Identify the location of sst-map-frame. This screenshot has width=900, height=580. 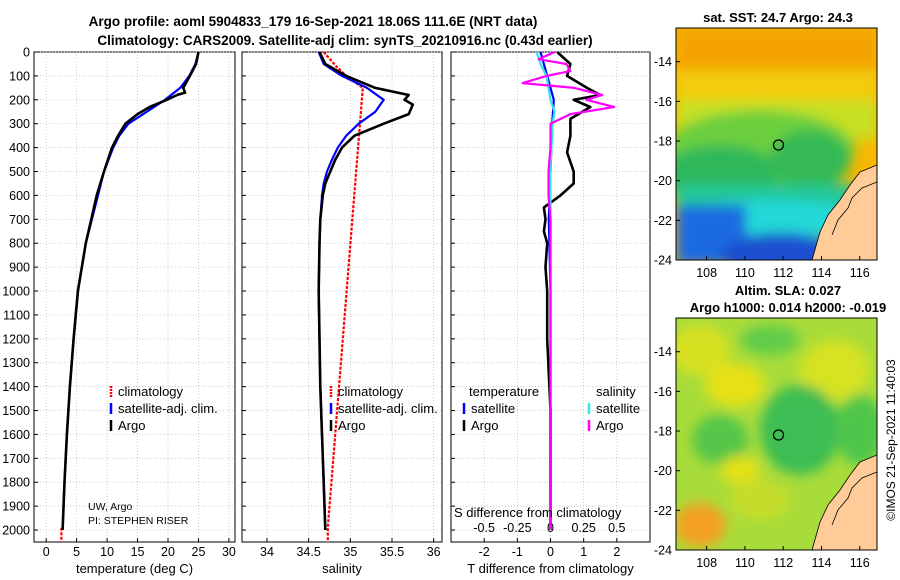
(776, 144).